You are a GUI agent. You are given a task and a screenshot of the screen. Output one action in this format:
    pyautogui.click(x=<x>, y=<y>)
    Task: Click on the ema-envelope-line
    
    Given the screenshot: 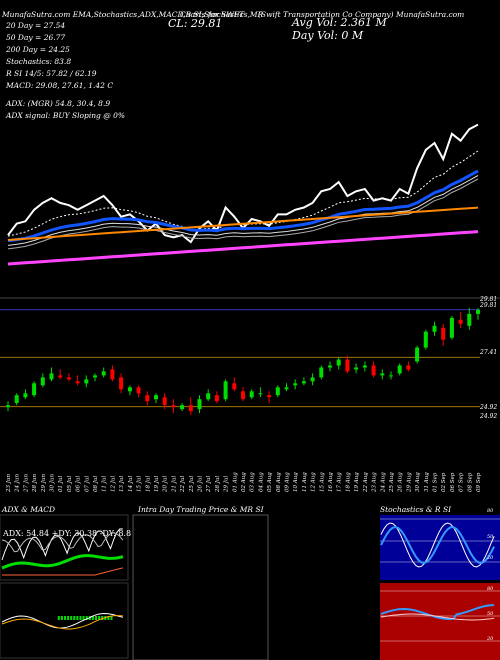 What is the action you would take?
    pyautogui.click(x=243, y=210)
    